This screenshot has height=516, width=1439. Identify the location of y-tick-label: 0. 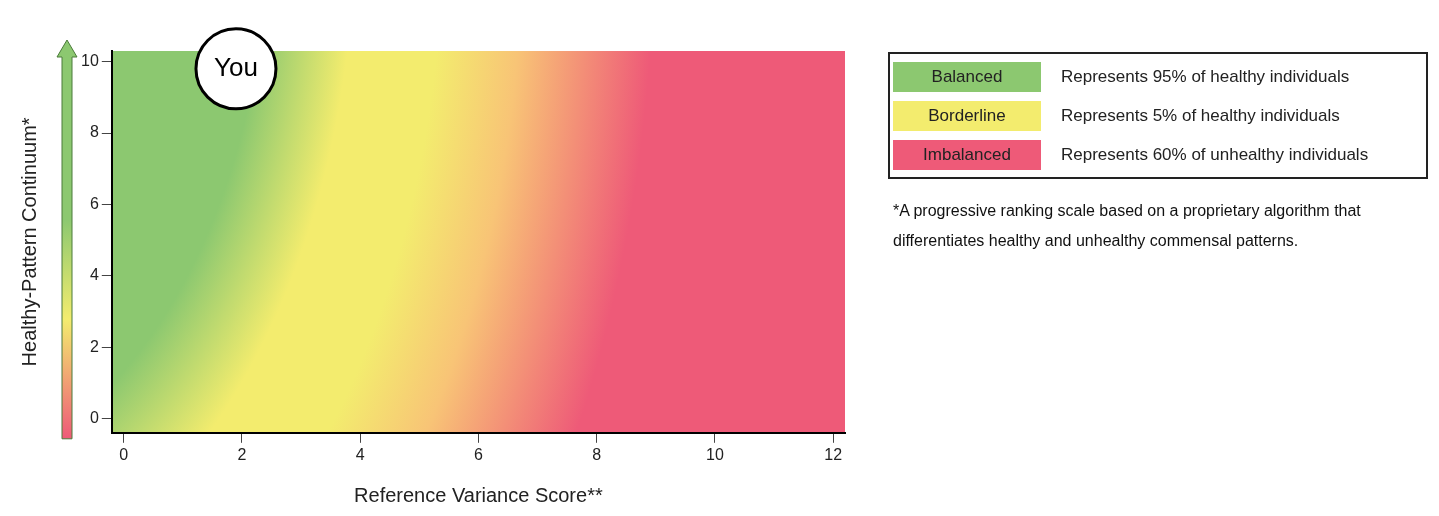
(94, 417).